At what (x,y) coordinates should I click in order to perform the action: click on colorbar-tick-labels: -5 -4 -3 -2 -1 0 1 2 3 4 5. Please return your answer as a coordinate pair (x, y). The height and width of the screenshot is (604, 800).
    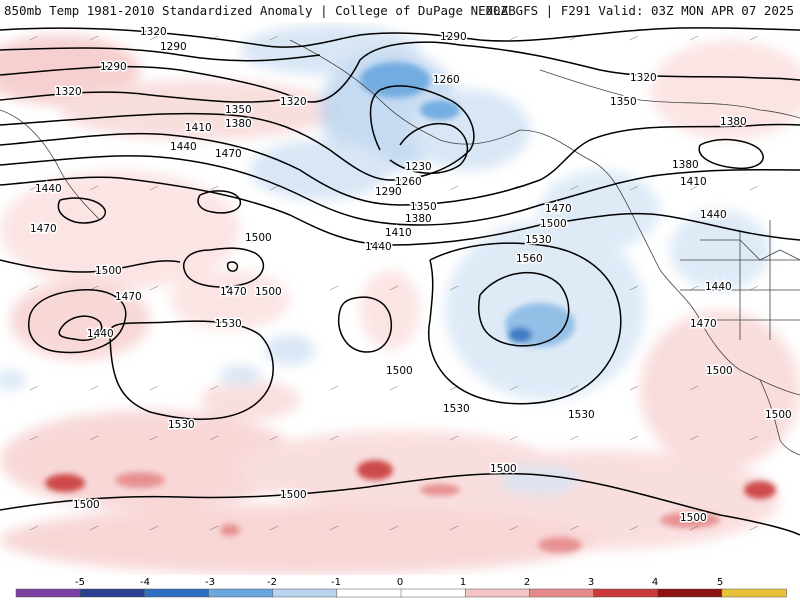
    Looking at the image, I should click on (399, 582).